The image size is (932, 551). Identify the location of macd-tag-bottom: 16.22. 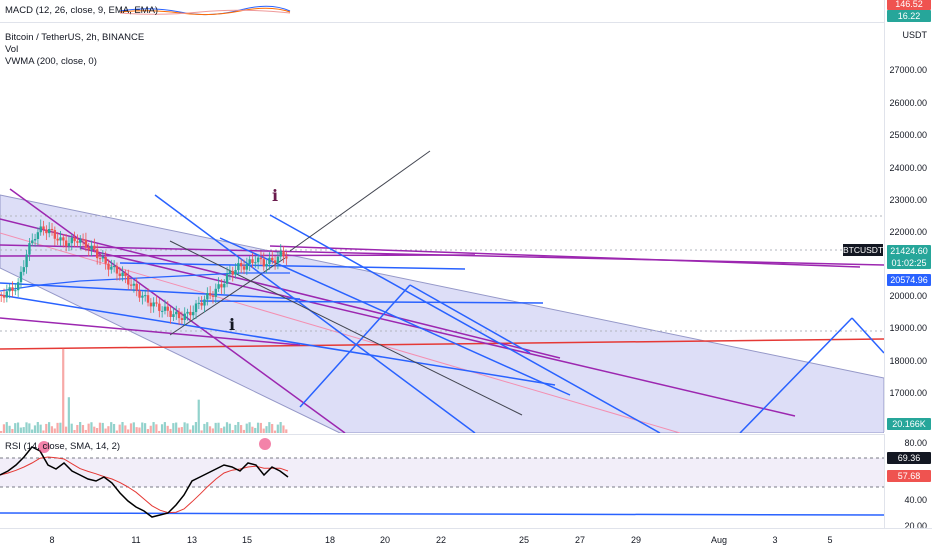
(909, 16).